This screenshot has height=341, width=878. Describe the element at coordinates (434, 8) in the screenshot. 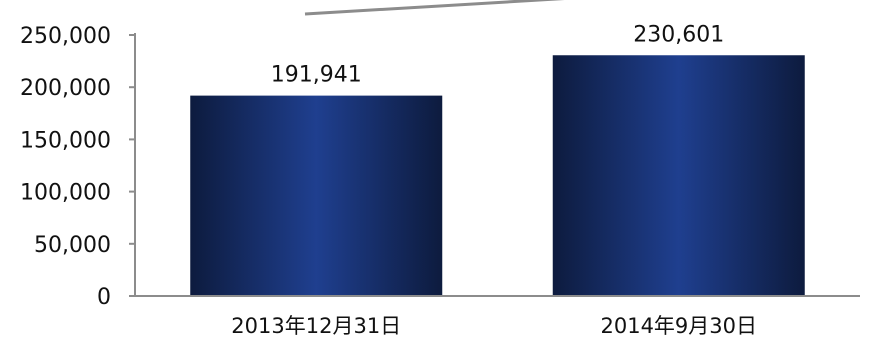

I see `trend-line` at that location.